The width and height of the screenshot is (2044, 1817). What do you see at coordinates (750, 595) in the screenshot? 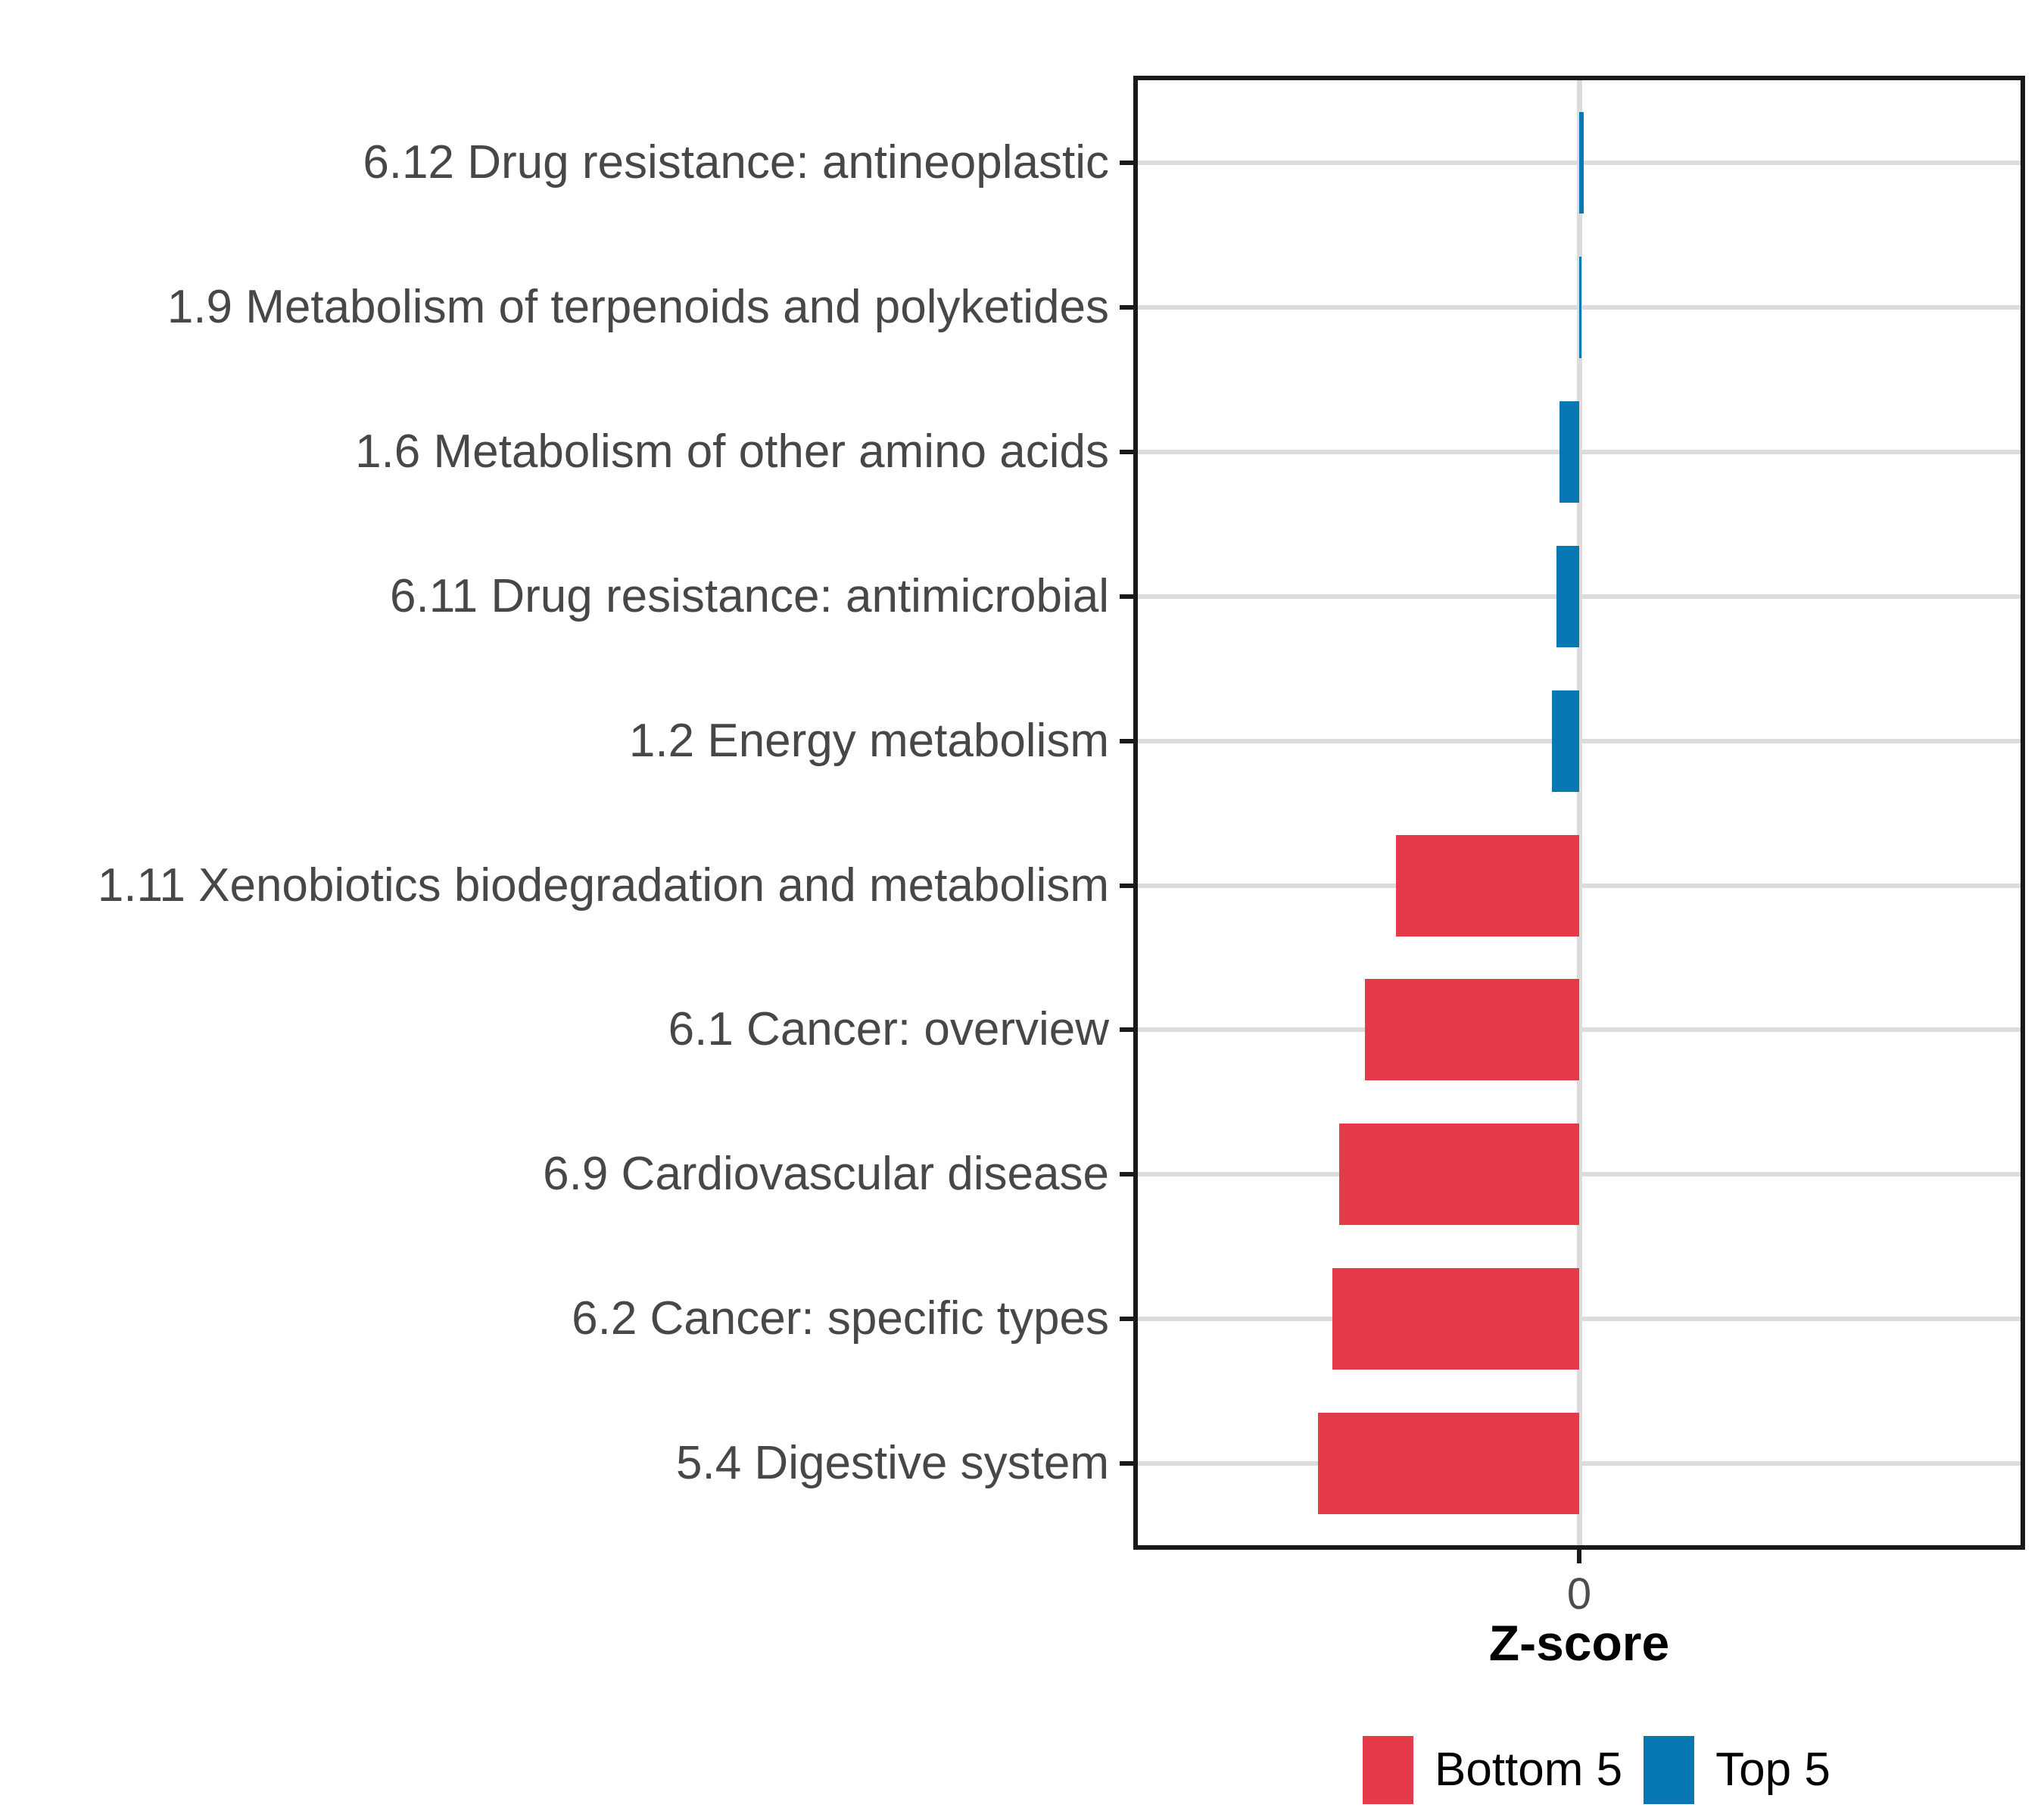
I see `y-axis-category-label: 6.11 Drug resistance: antimicrobial` at bounding box center [750, 595].